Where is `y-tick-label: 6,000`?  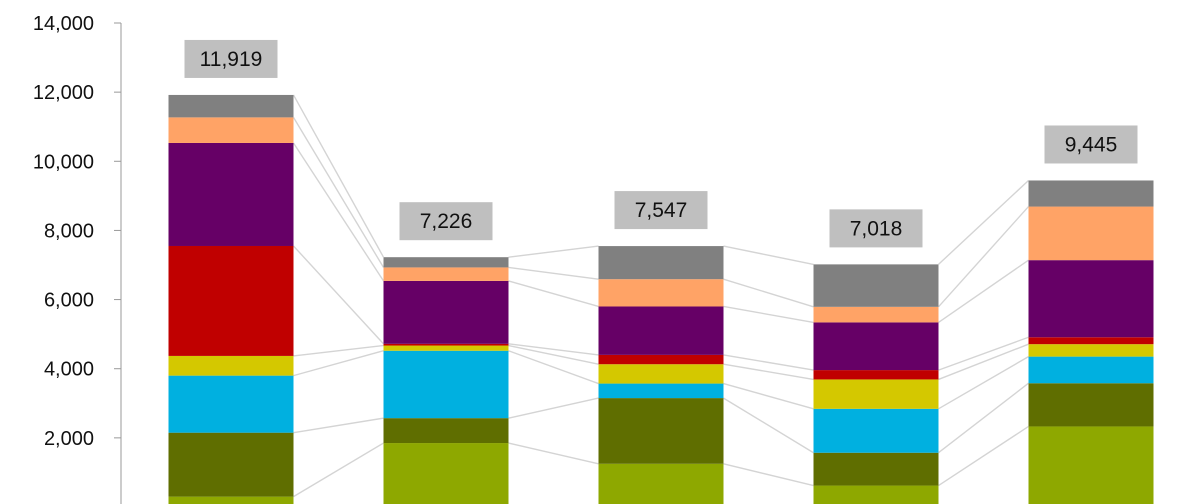
y-tick-label: 6,000 is located at coordinates (69, 301).